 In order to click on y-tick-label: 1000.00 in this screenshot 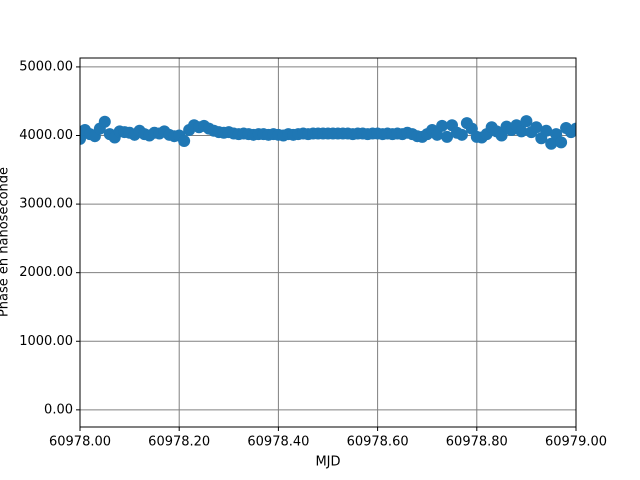, I will do `click(46, 341)`.